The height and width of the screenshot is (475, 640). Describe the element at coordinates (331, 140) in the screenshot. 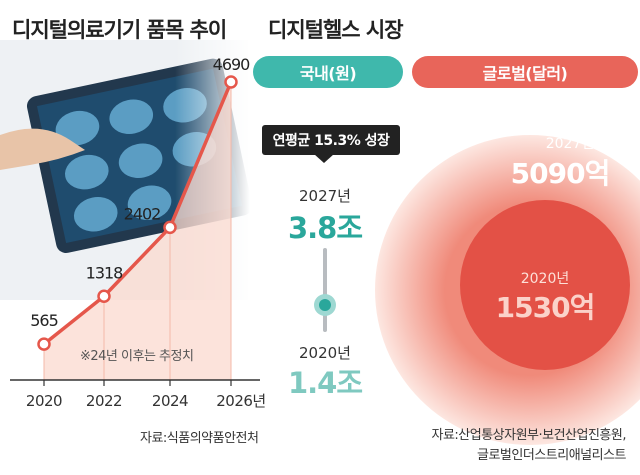

I see `growth-callout: 연평균 15.3% 성장` at that location.